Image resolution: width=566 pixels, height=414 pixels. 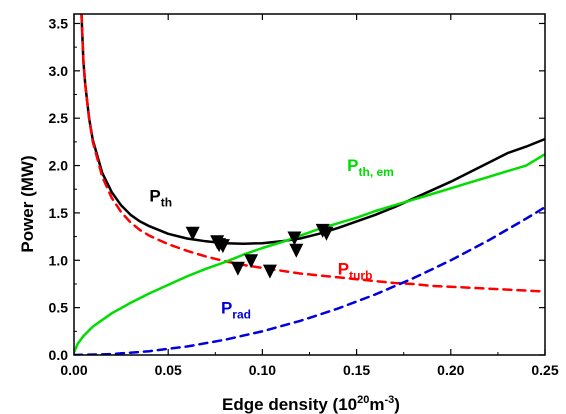 What do you see at coordinates (356, 370) in the screenshot?
I see `x-tick-label: 0.15` at bounding box center [356, 370].